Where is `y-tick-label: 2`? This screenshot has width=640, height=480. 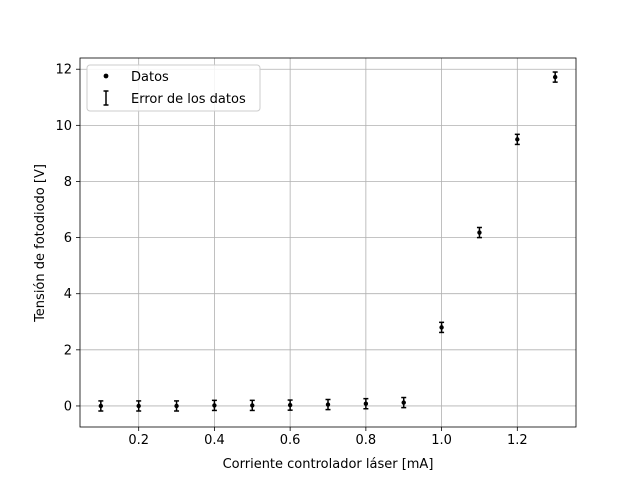 y-tick-label: 2 is located at coordinates (68, 350).